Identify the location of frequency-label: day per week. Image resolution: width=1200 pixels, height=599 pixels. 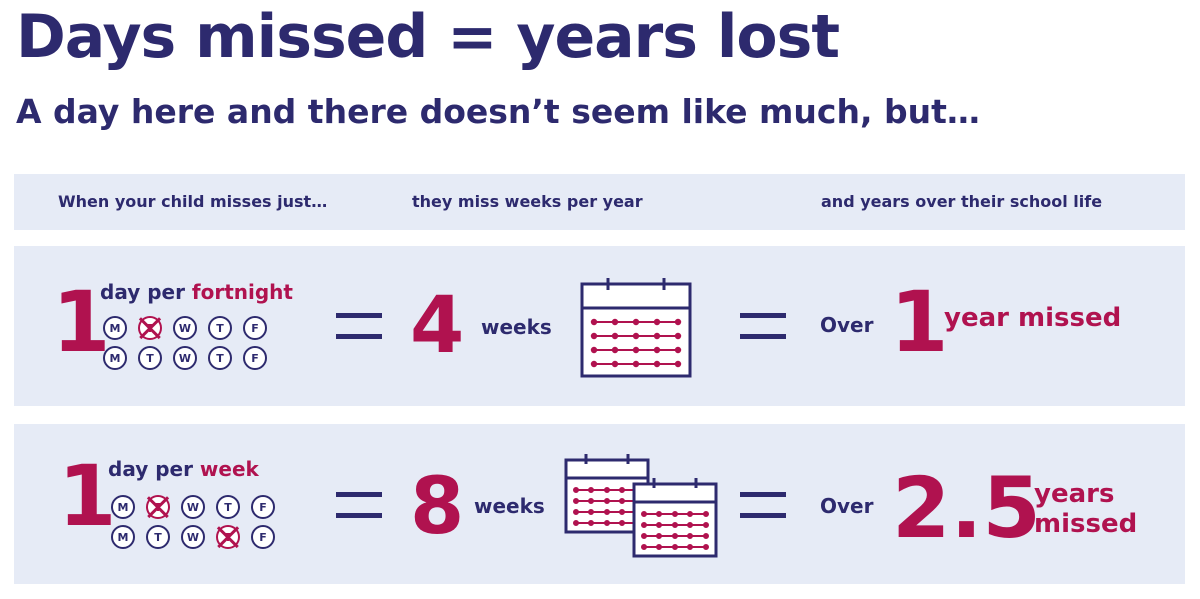
(183, 469).